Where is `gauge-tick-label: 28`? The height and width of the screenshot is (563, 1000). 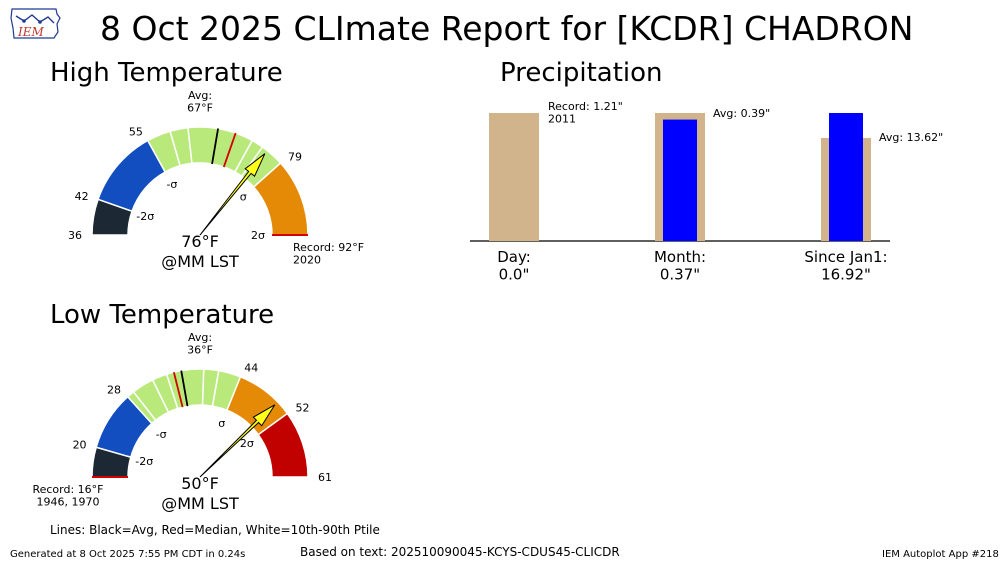
gauge-tick-label: 28 is located at coordinates (114, 389).